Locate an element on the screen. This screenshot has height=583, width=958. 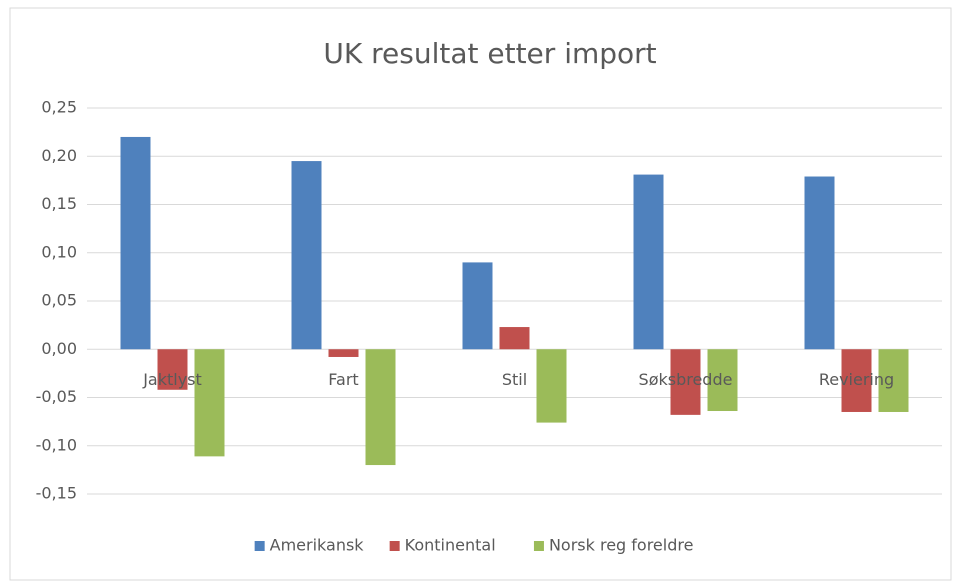
legend-label: Norsk reg foreldre is located at coordinates (621, 545).